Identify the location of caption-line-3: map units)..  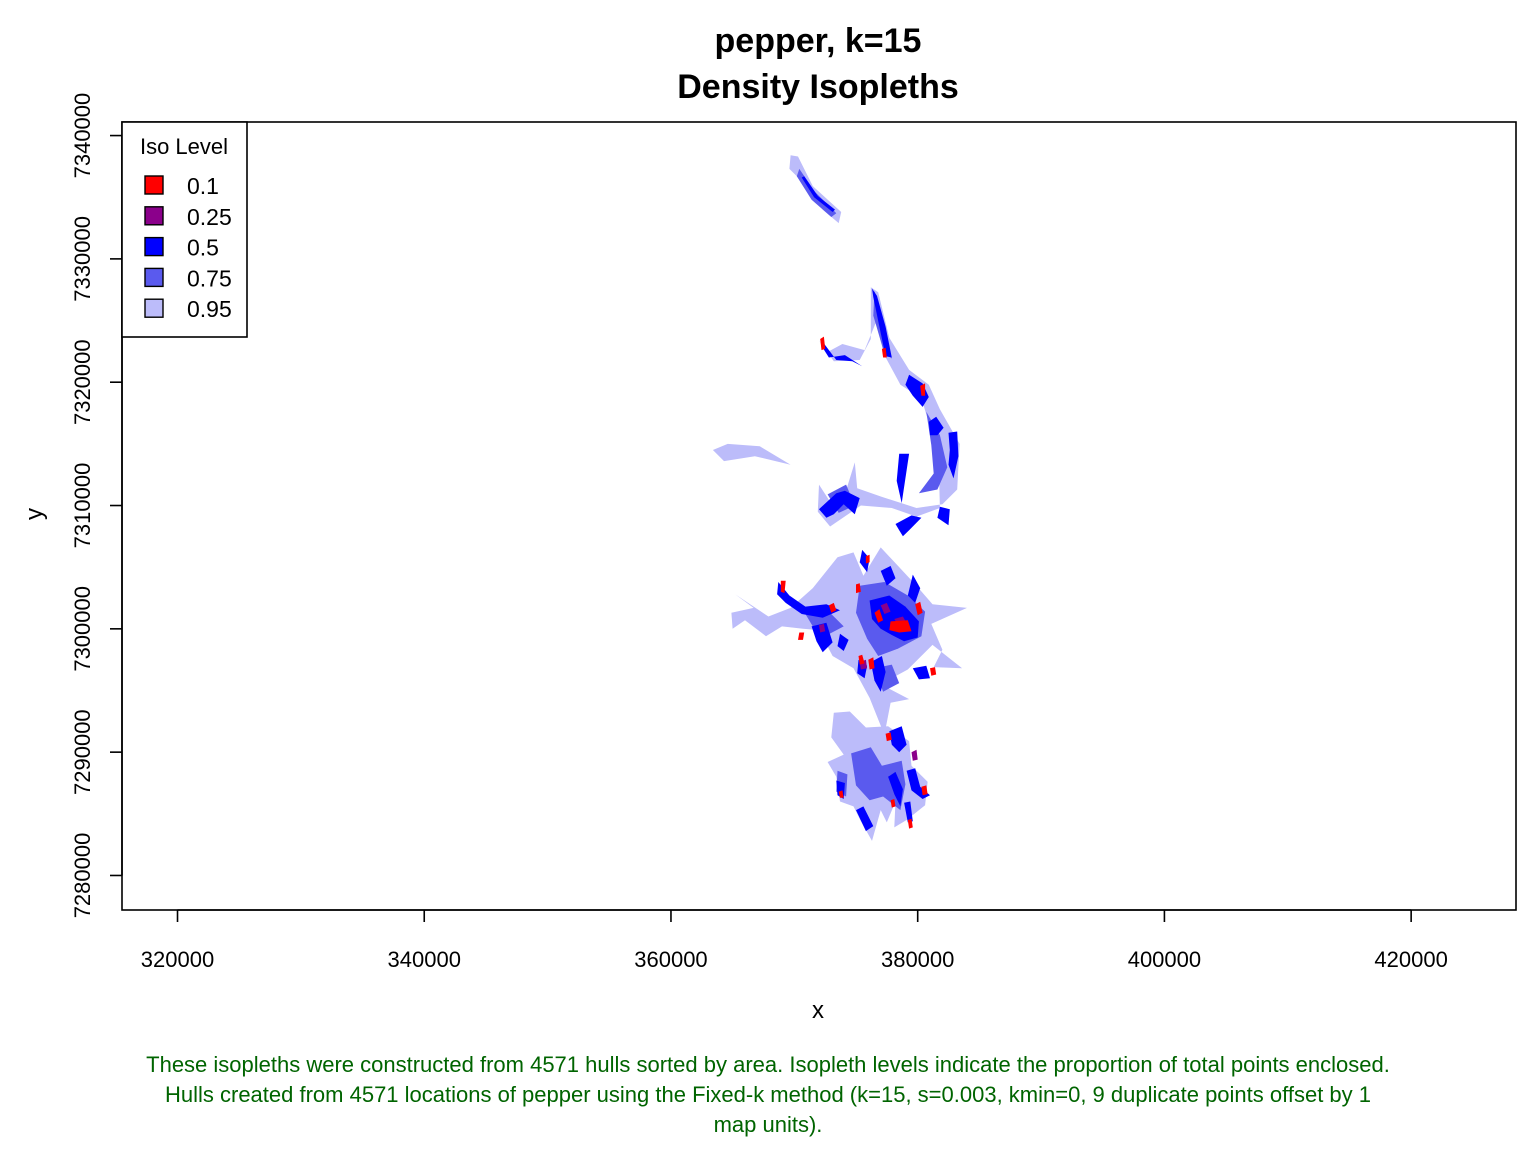
(768, 1124).